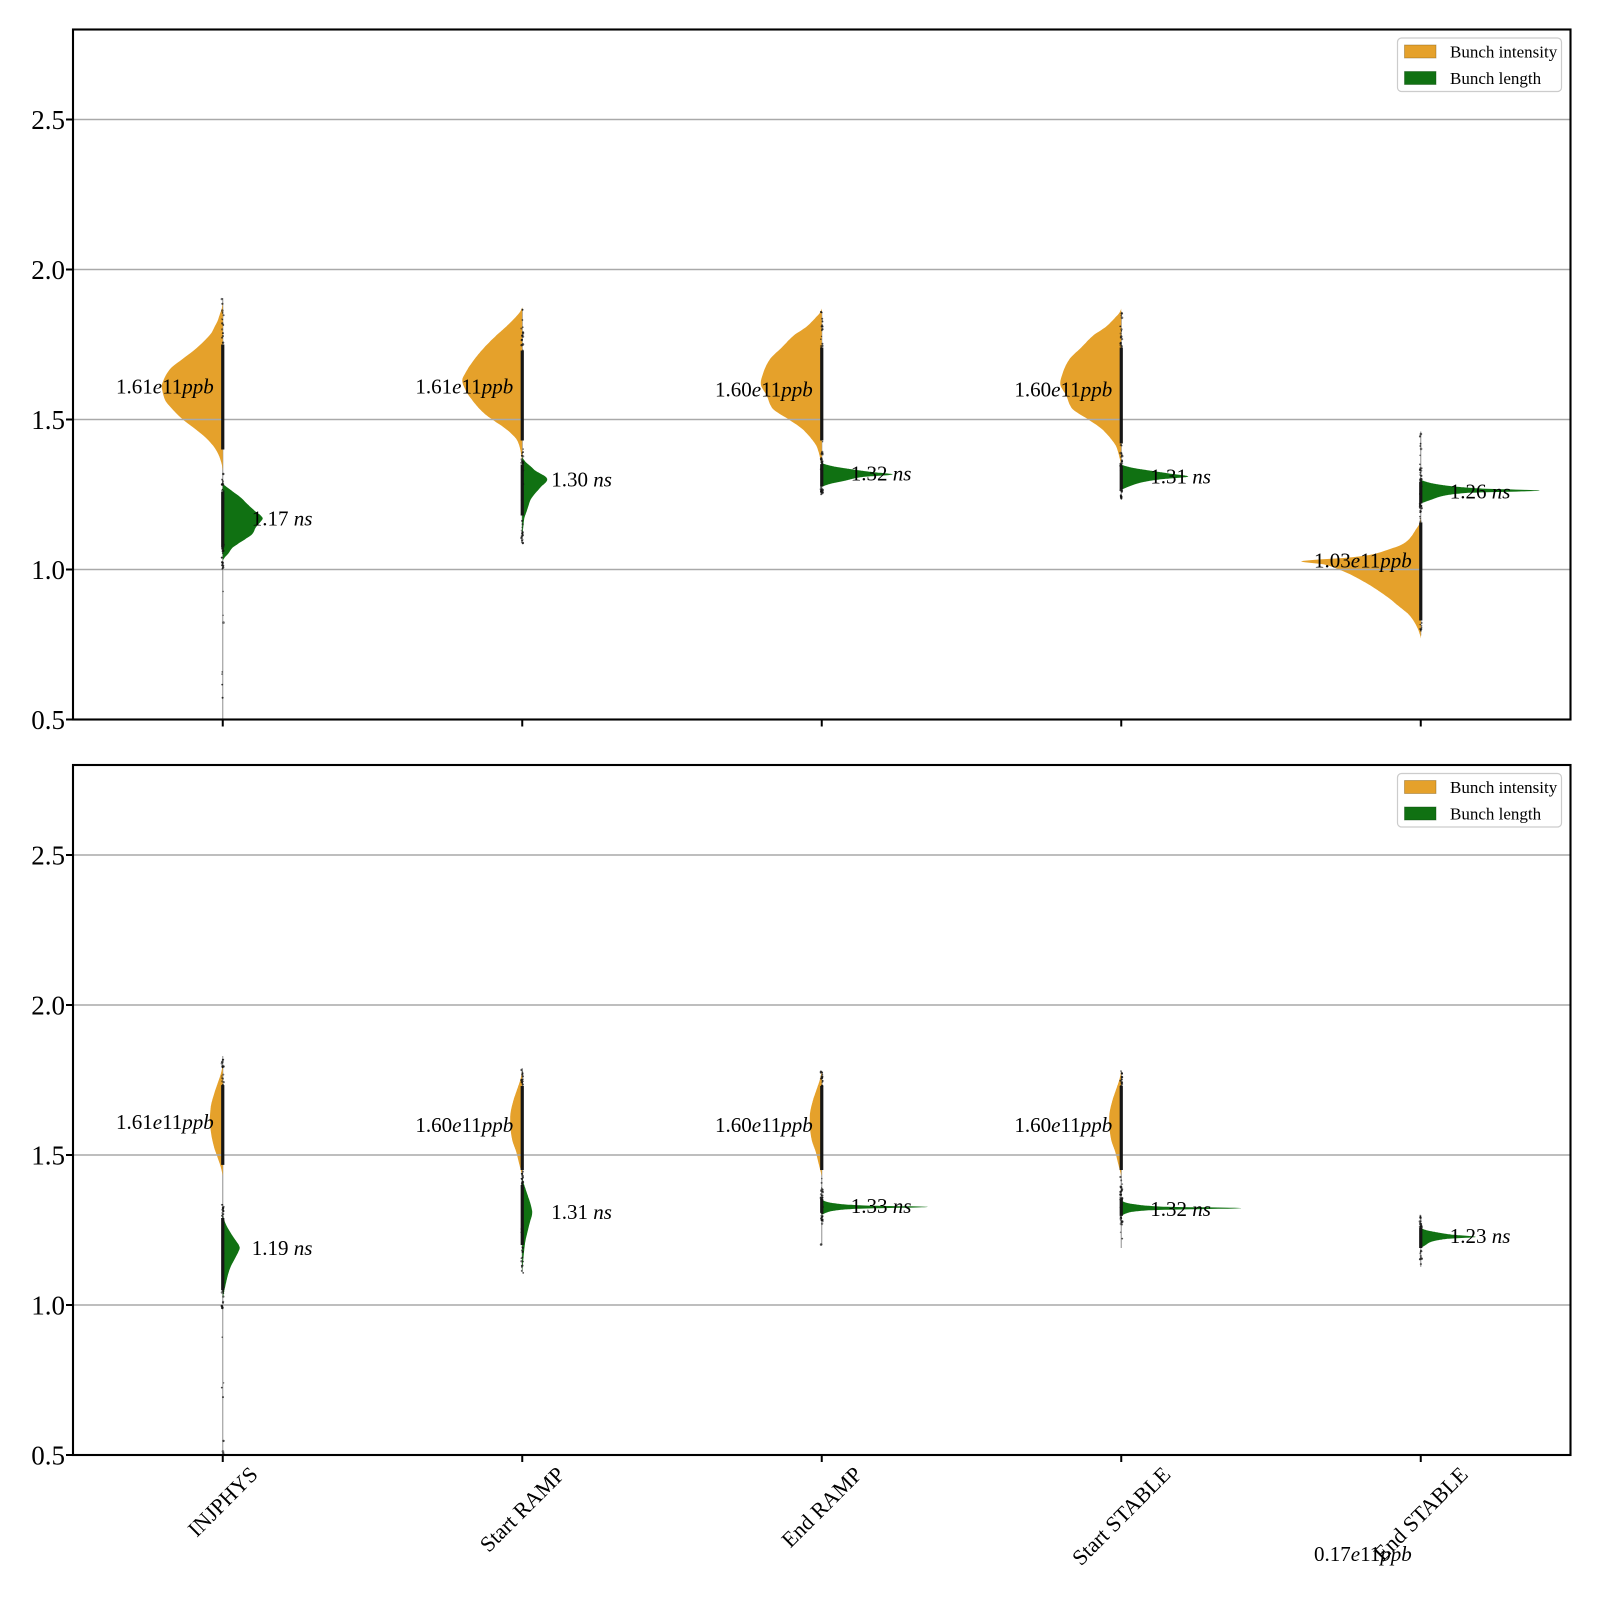  I want to click on svg-text: 1.26 ns, so click(1480, 491).